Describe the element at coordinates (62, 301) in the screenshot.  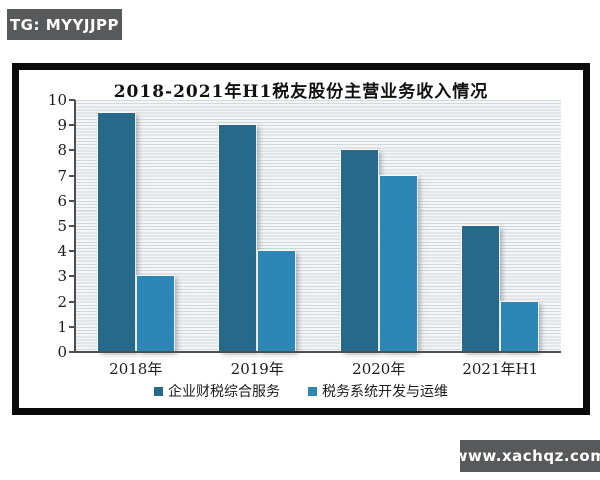
I see `y-axis-tick-label: 2` at that location.